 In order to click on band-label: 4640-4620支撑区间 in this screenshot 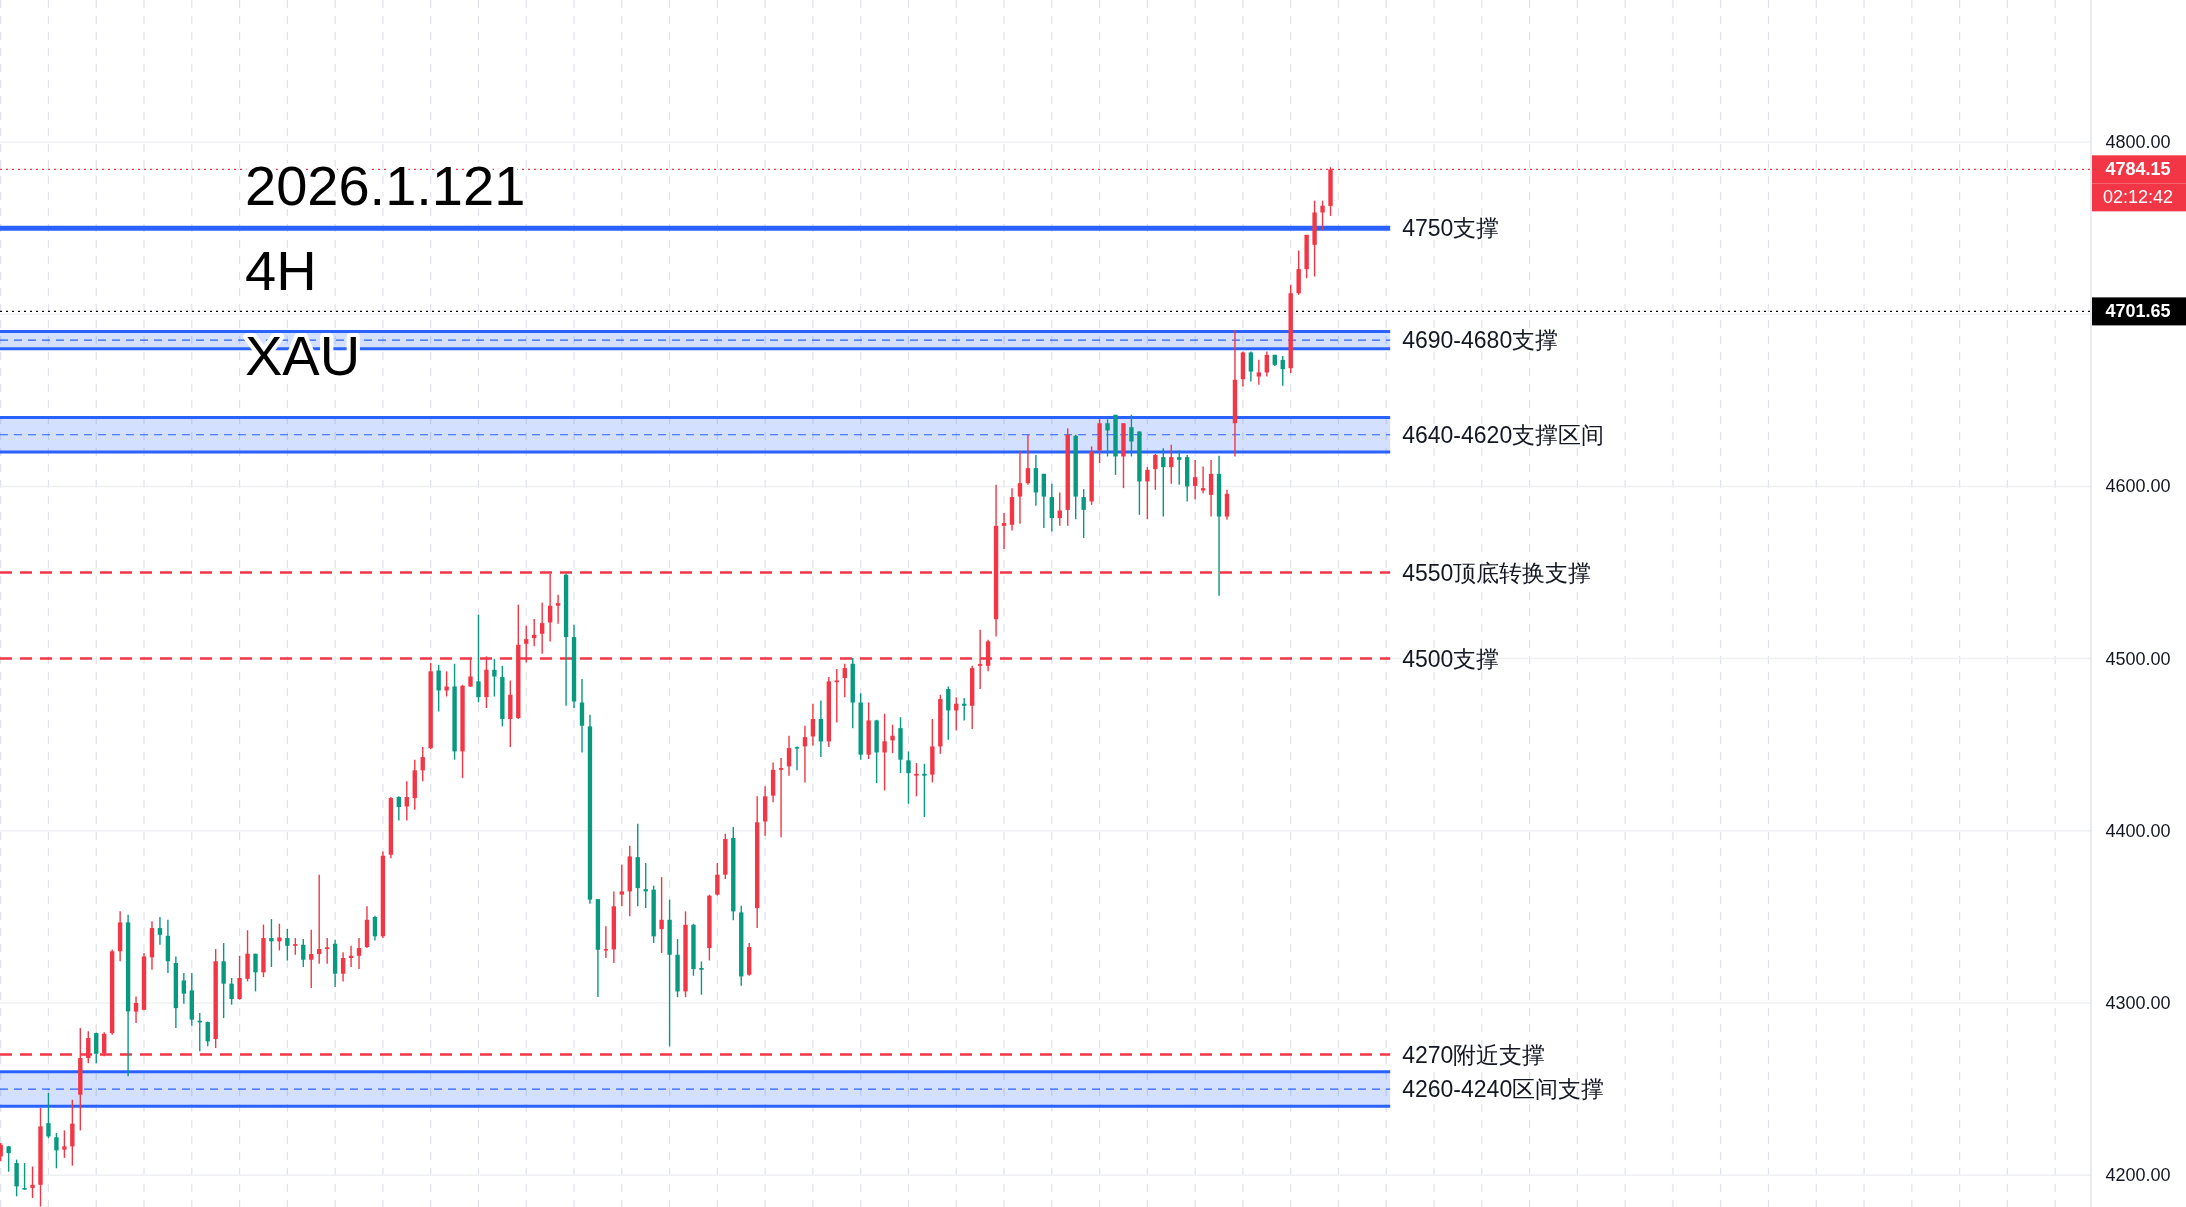, I will do `click(1503, 434)`.